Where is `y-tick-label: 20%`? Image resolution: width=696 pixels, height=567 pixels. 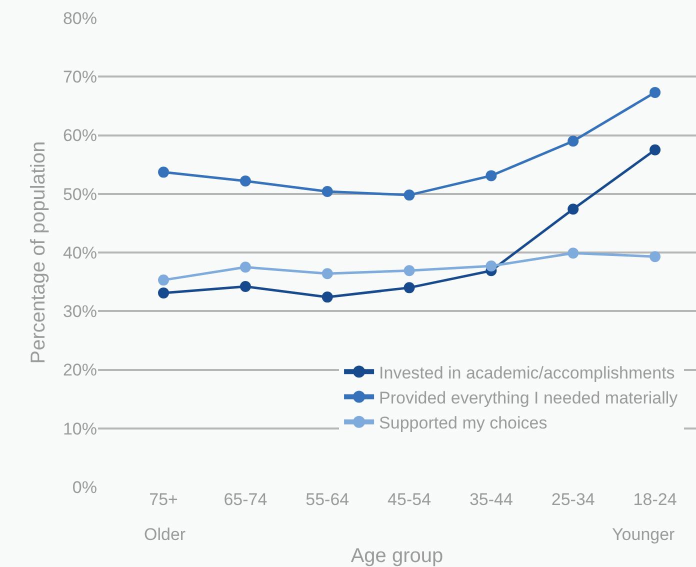 y-tick-label: 20% is located at coordinates (79, 370).